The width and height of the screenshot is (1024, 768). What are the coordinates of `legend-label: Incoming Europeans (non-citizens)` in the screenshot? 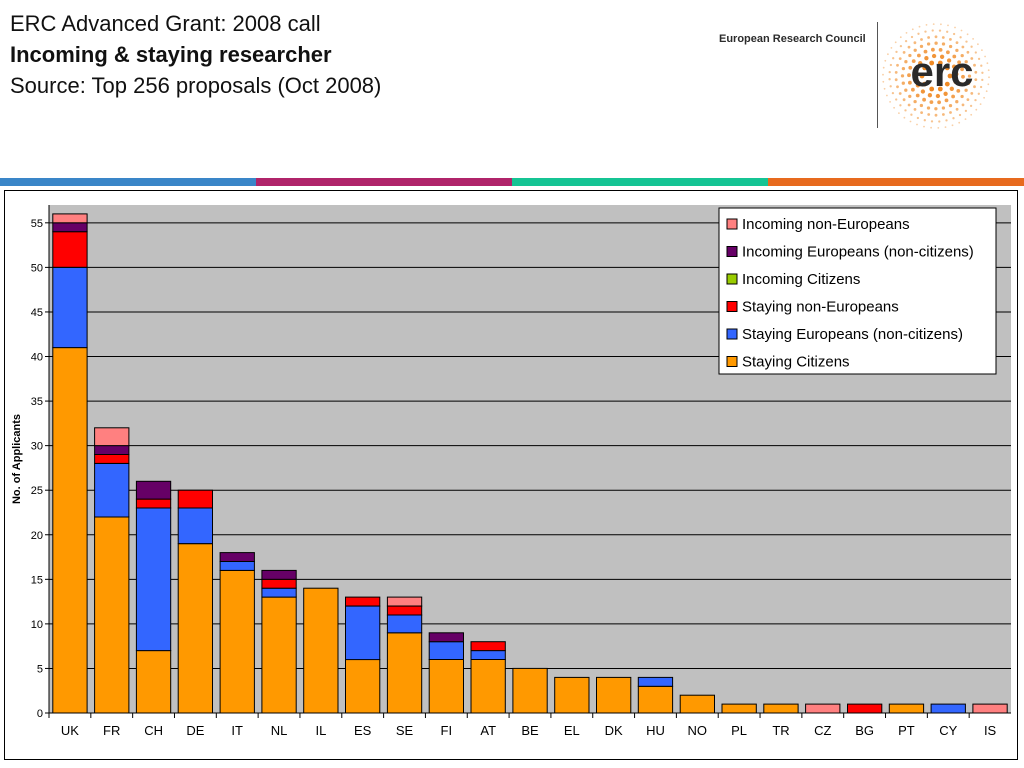 It's located at (858, 252).